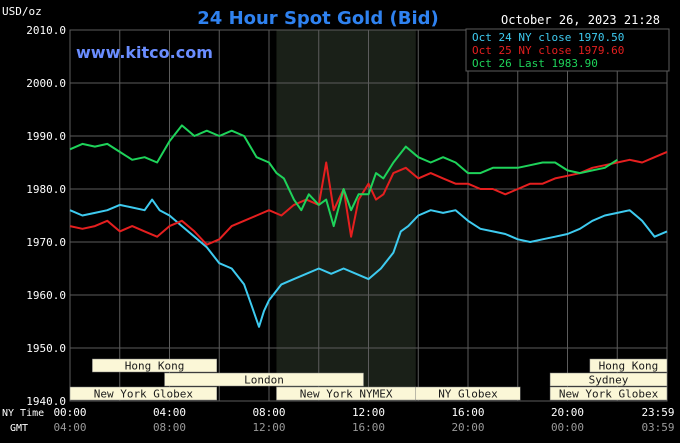  What do you see at coordinates (69, 427) in the screenshot?
I see `gmt-tick: 04:00` at bounding box center [69, 427].